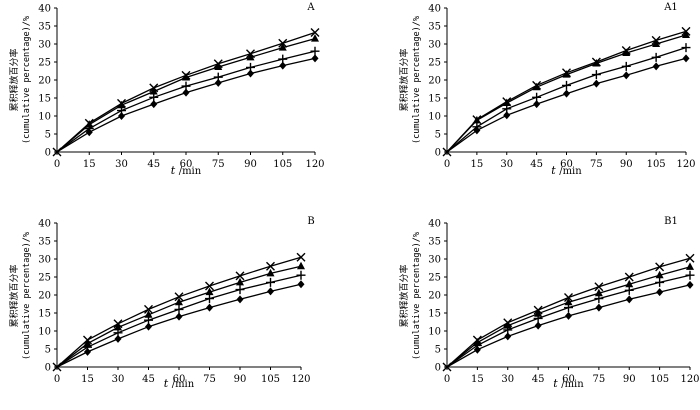 This screenshot has height=410, width=700. Describe the element at coordinates (148, 379) in the screenshot. I see `x-tick-label: 45` at that location.